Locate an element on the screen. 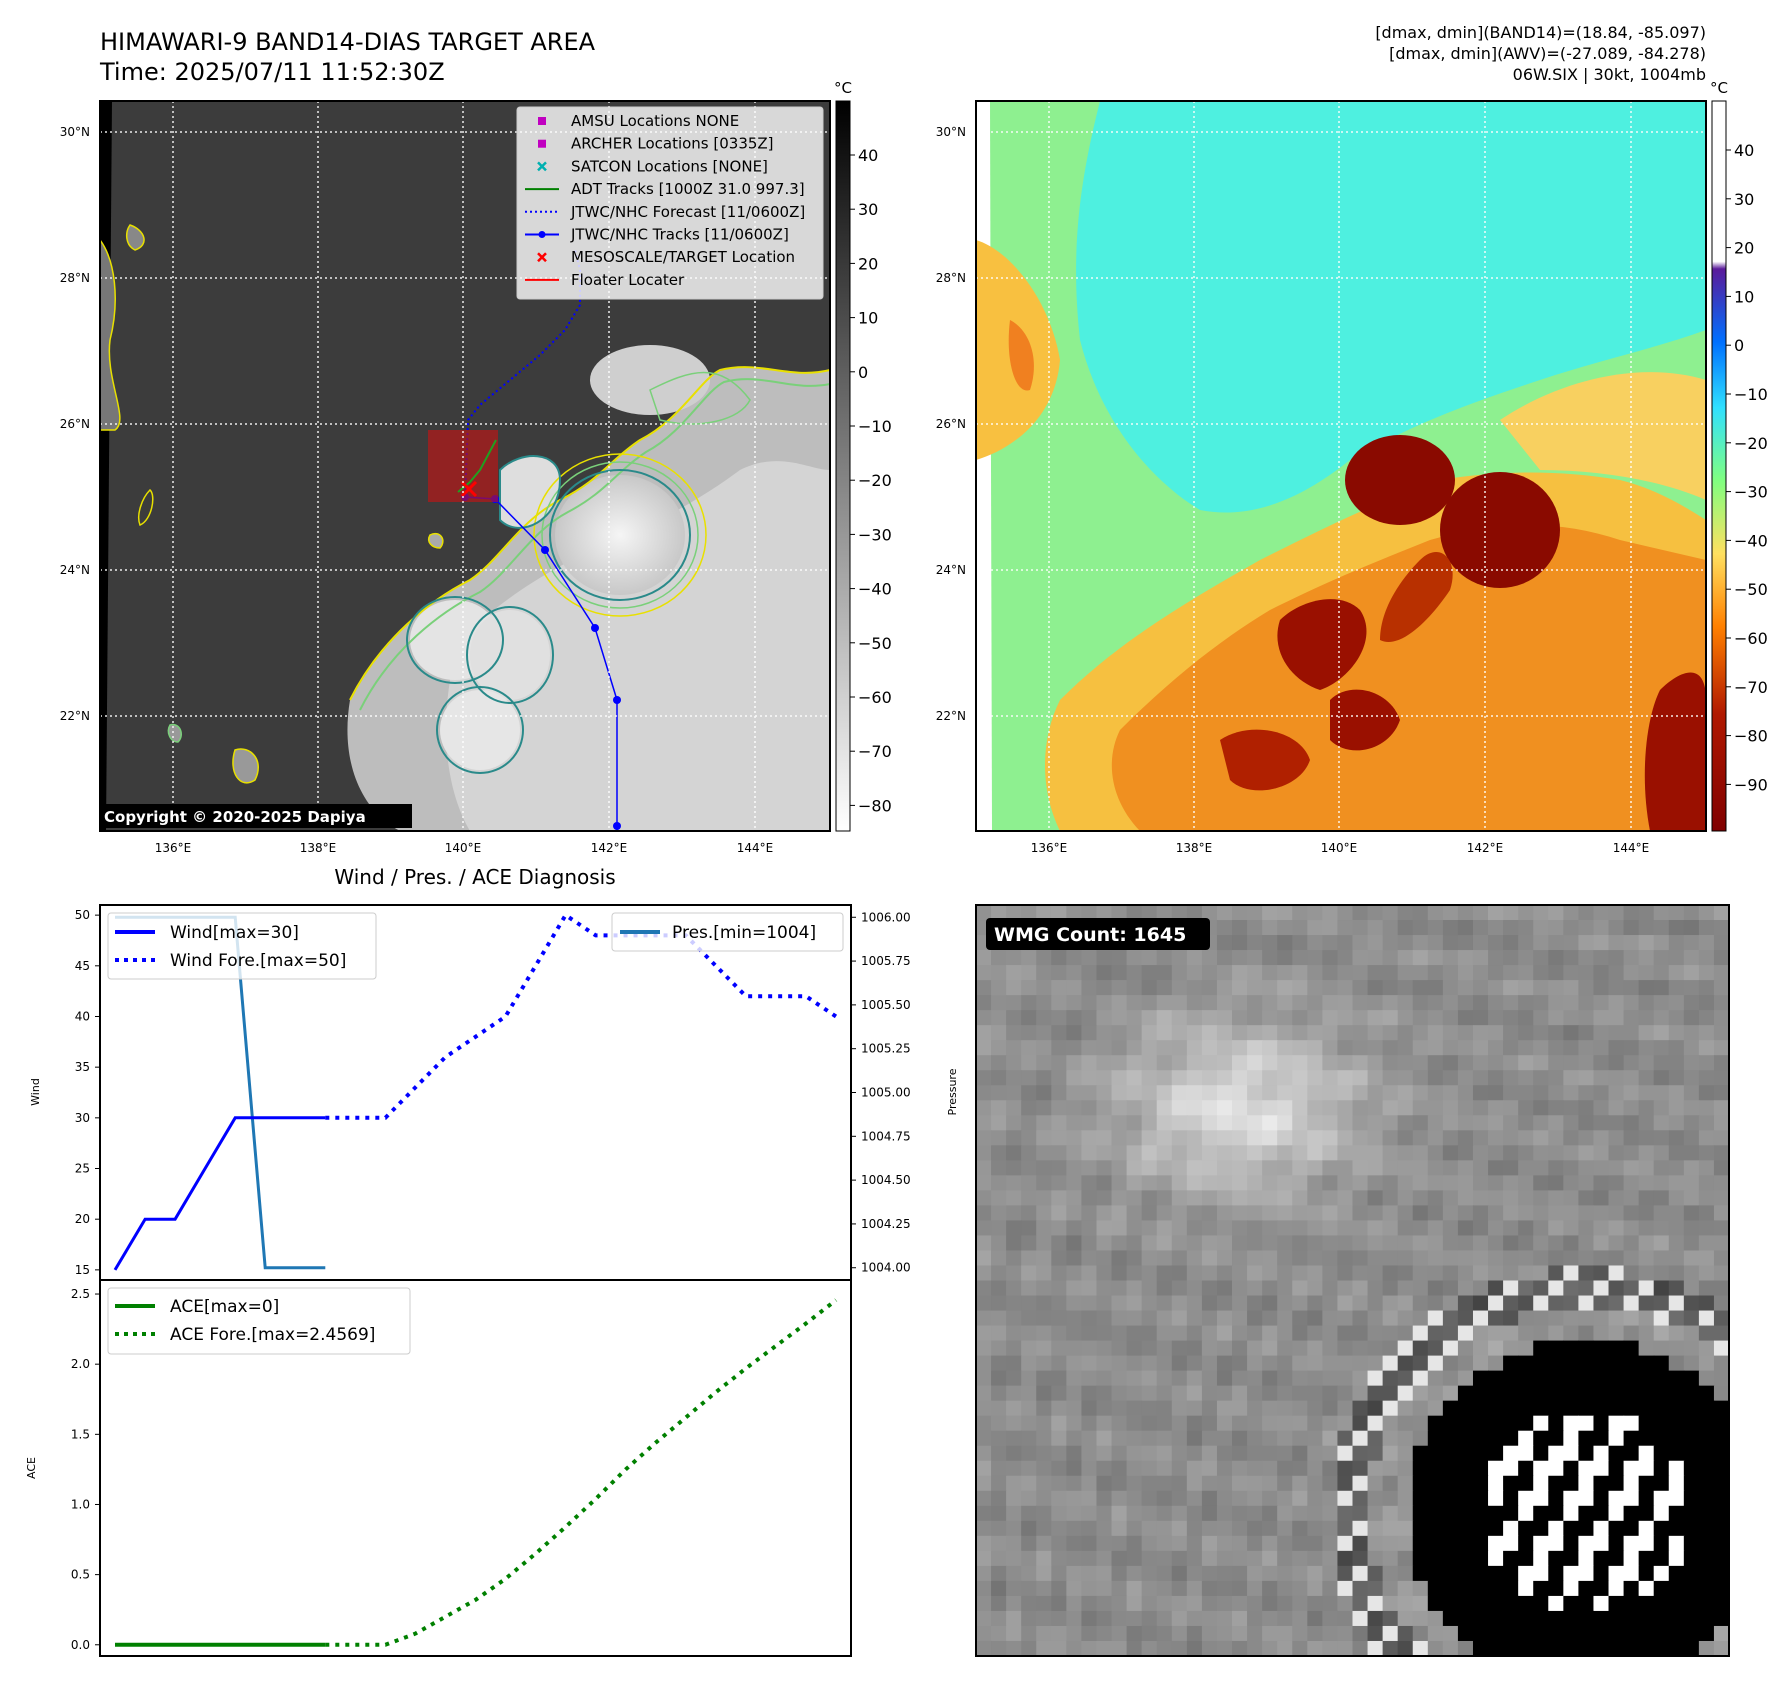  copyright-label: Copyright © 2020-2025 Dapiya is located at coordinates (235, 817).